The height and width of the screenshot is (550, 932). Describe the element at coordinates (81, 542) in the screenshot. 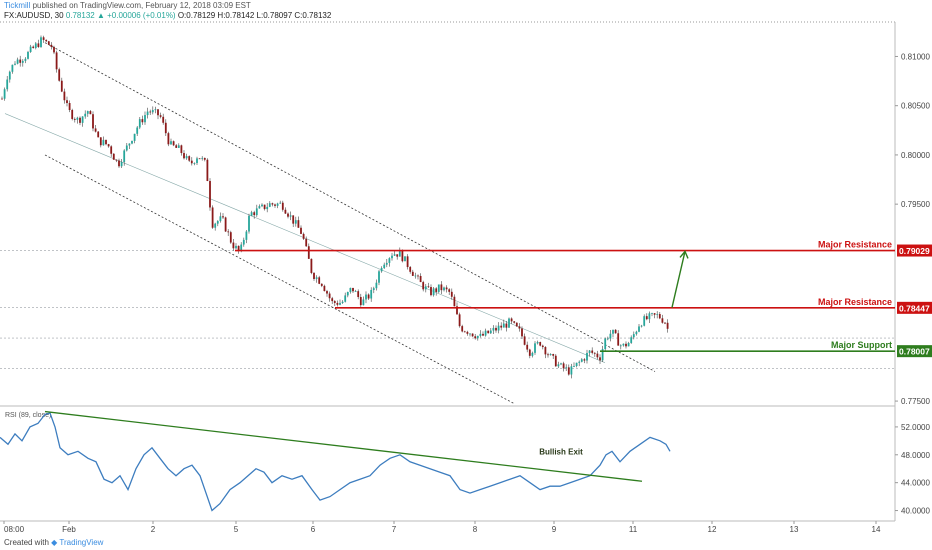

I see `tradingview-brand: TradingView` at that location.